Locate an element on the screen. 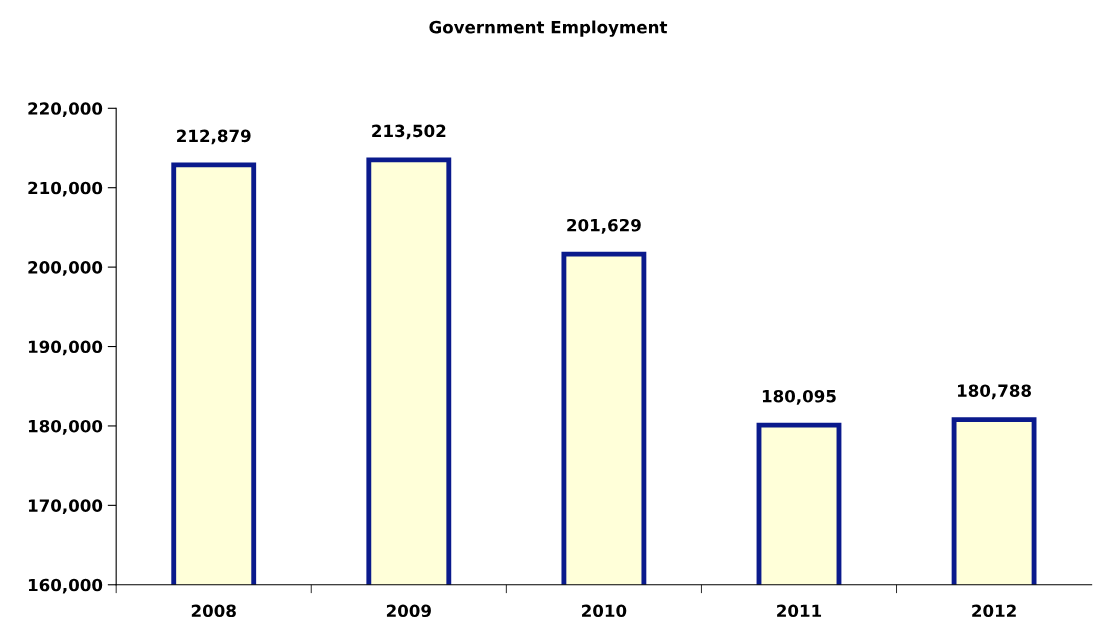  x-tick-label: 2009 is located at coordinates (408, 611).